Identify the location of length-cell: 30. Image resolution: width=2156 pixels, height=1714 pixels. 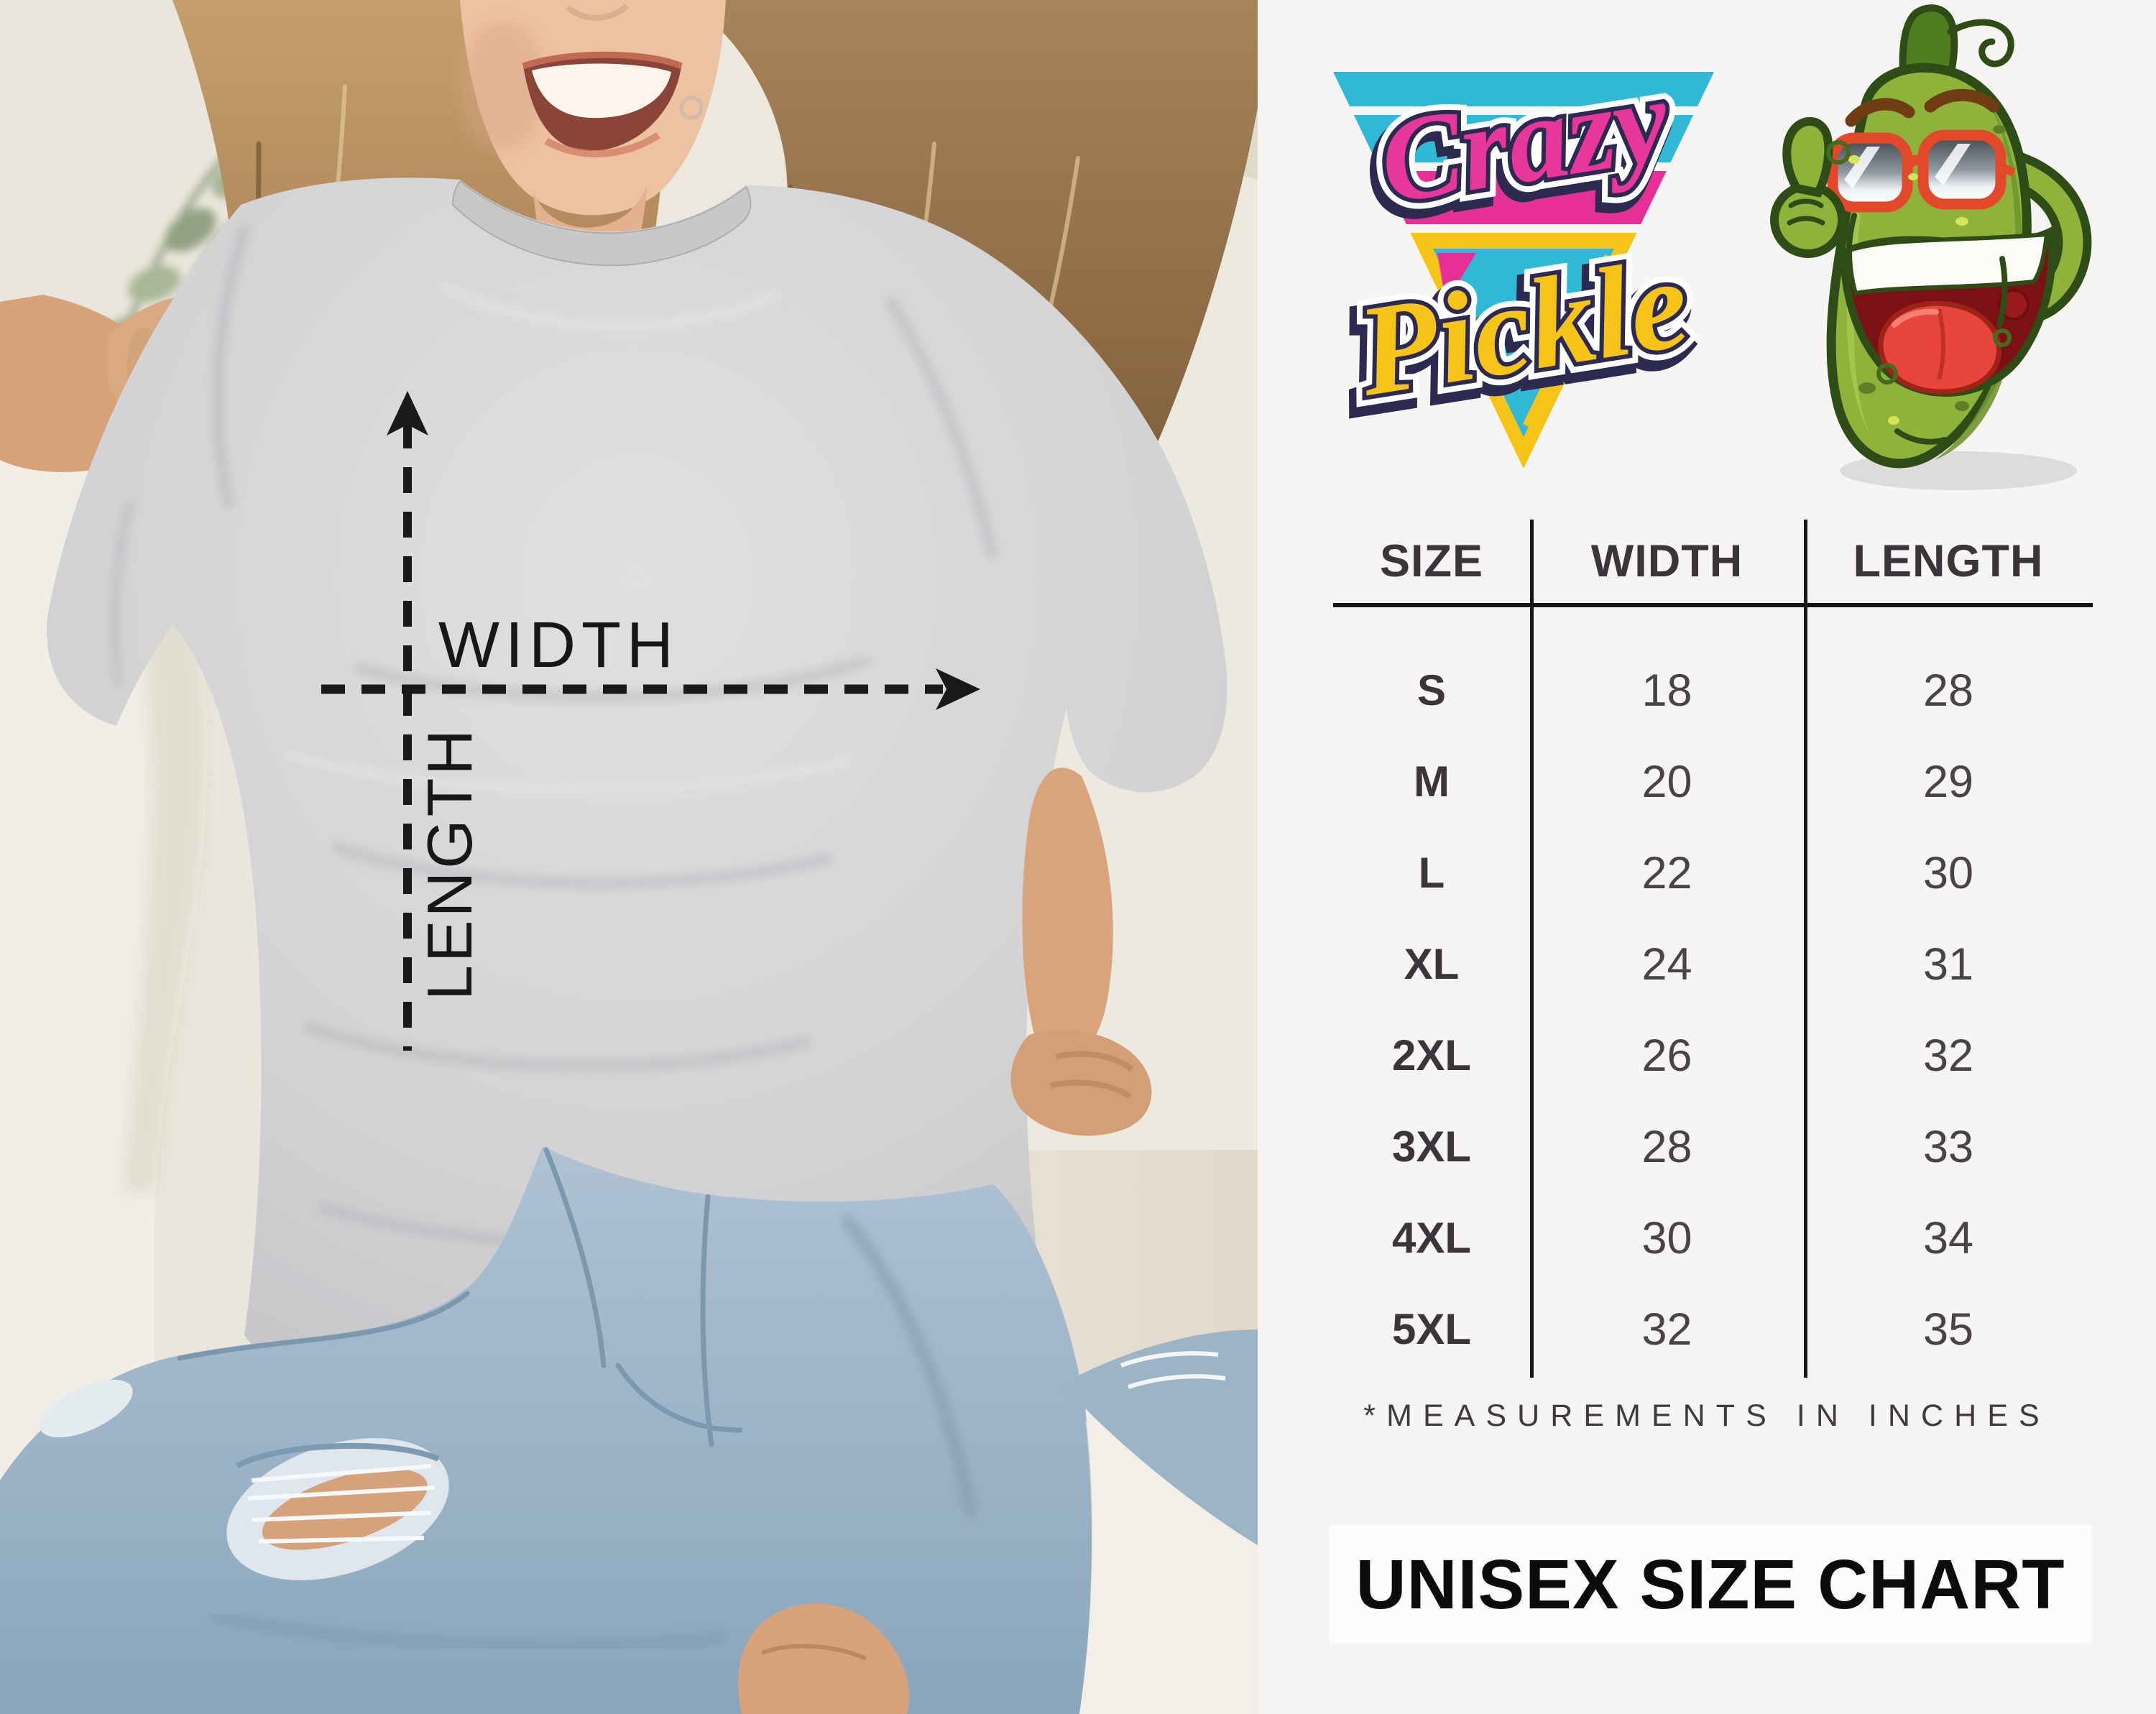
(1948, 872).